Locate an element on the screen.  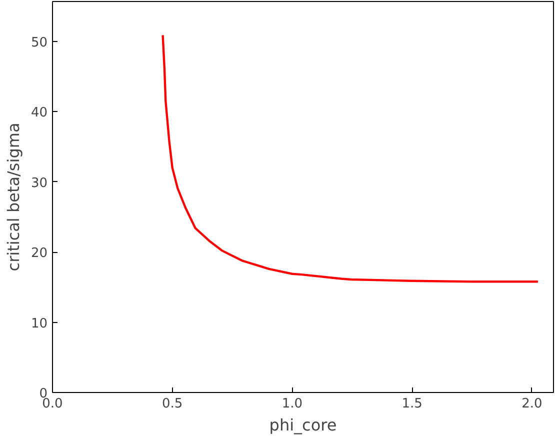
y-tick-label: 10 is located at coordinates (39, 324).